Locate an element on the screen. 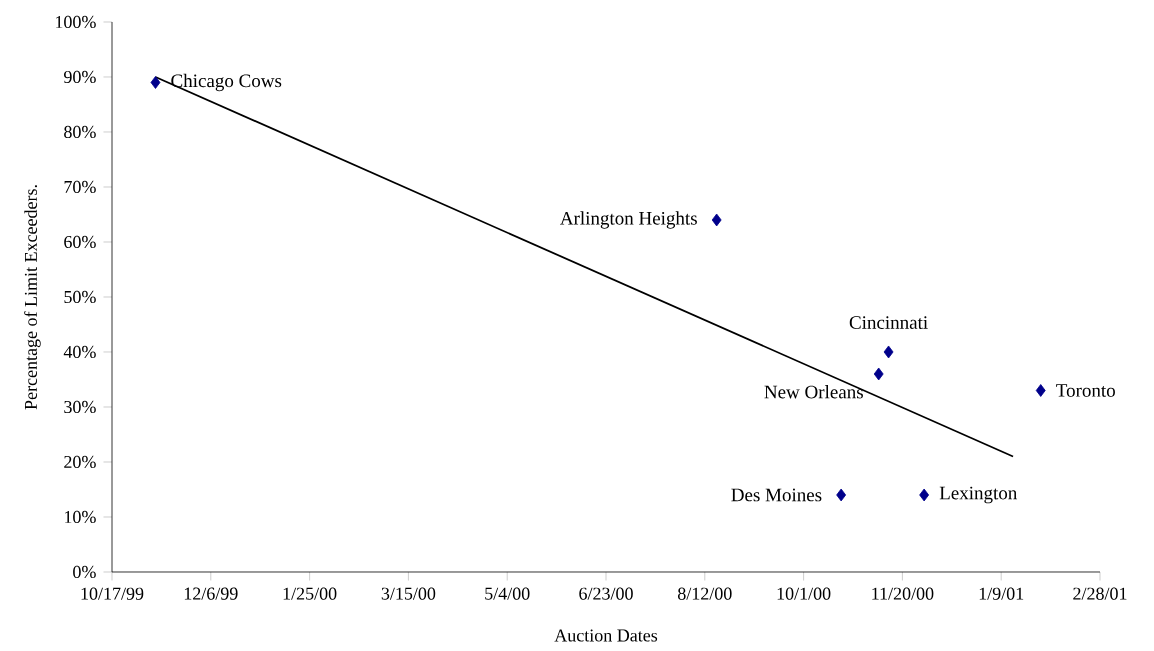  x-axis-title: Auction Dates is located at coordinates (606, 635).